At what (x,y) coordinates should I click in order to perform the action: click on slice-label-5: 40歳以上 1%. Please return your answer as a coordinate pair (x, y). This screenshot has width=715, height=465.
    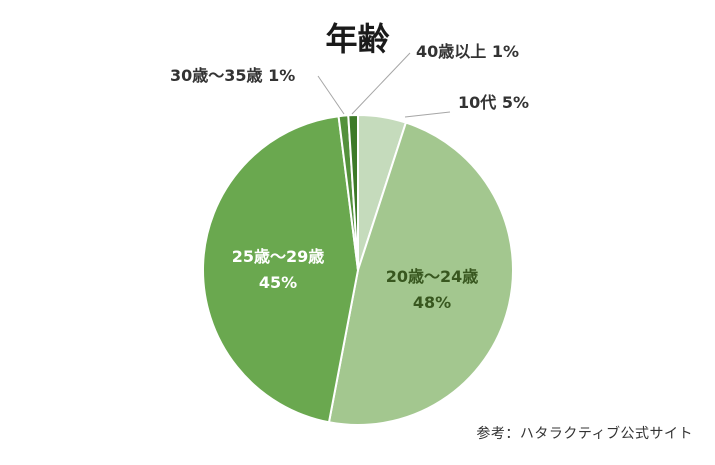
    Looking at the image, I should click on (467, 51).